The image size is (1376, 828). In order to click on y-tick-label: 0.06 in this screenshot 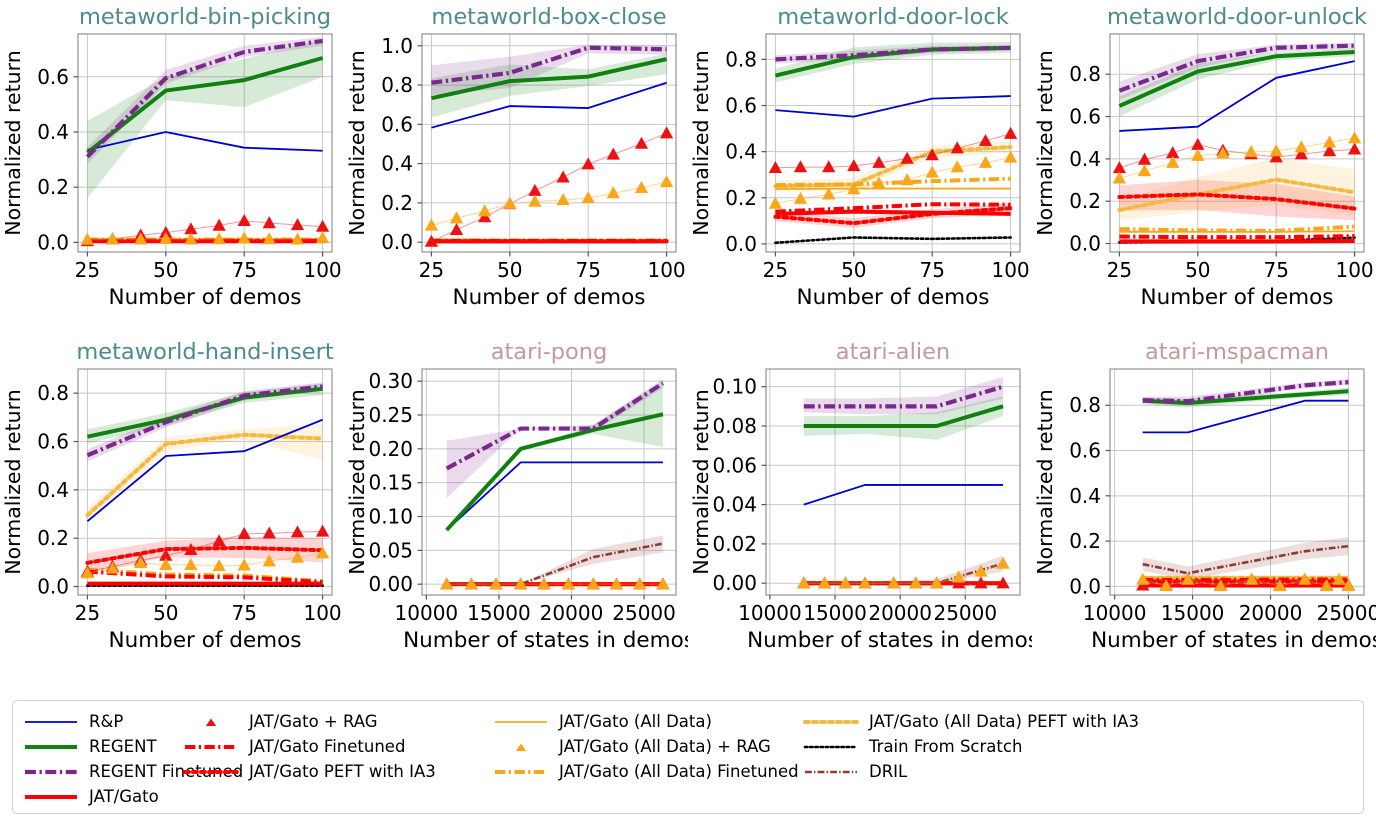, I will do `click(734, 465)`.